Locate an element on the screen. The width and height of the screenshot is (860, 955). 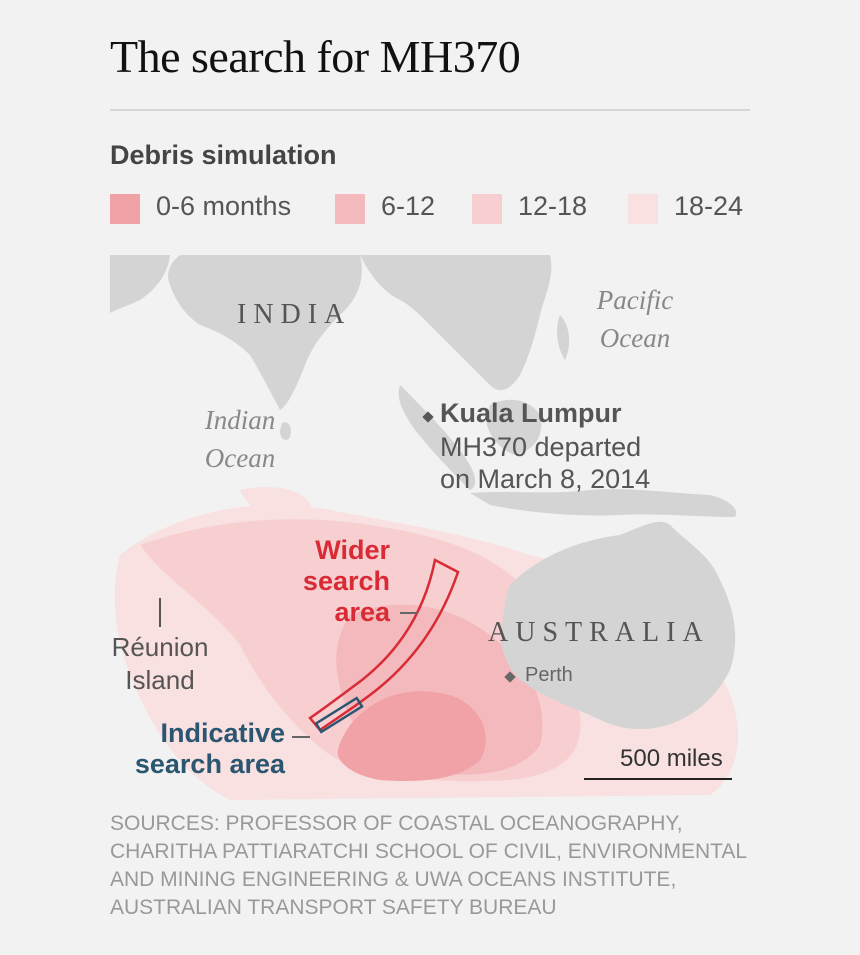
label-wider-search-area: Wider search area is located at coordinates (340, 581).